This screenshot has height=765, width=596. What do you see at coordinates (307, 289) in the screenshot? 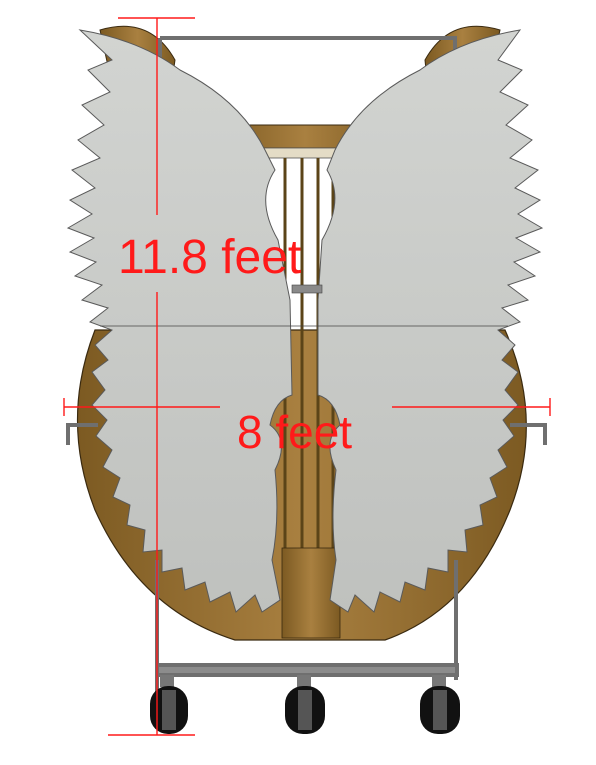
I see `middle-bracket` at bounding box center [307, 289].